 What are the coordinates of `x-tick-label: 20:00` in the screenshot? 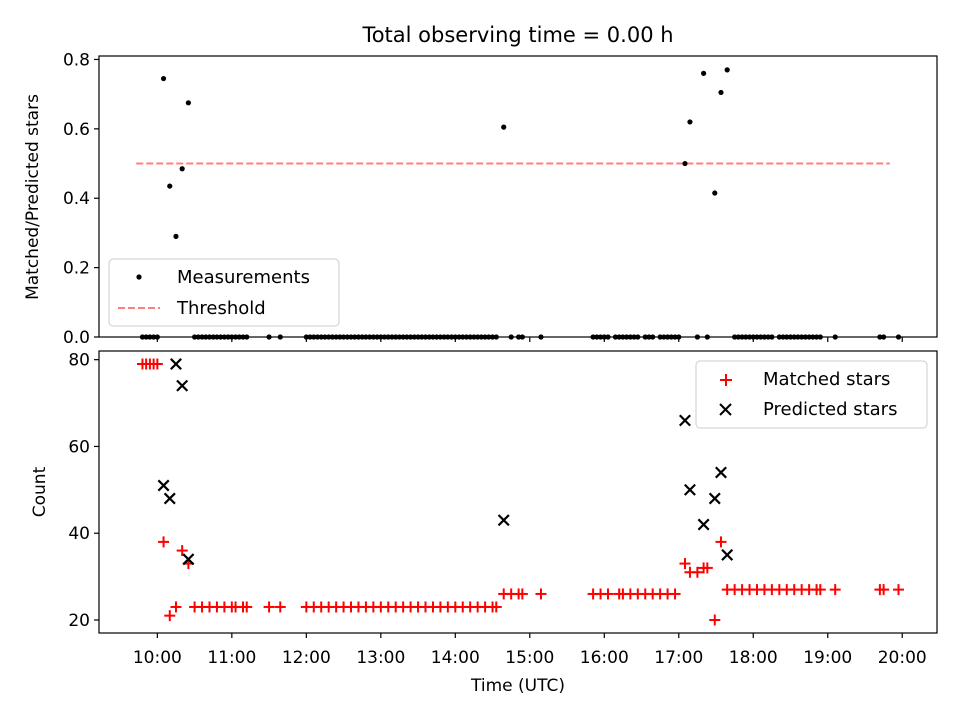 It's located at (902, 658).